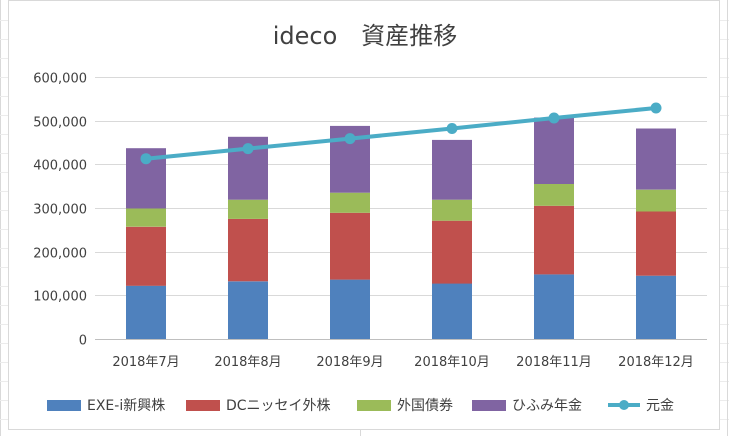 Image resolution: width=729 pixels, height=436 pixels. What do you see at coordinates (60, 79) in the screenshot?
I see `y-tick-label: 600,000` at bounding box center [60, 79].